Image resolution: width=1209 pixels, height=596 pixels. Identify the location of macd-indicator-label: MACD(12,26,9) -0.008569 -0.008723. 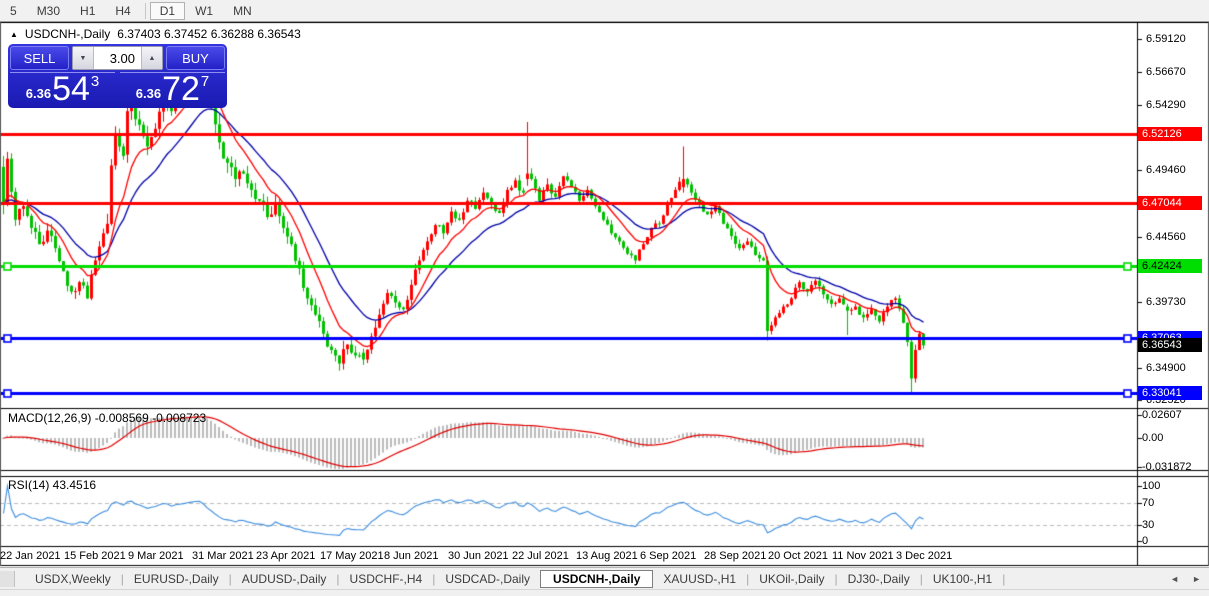
(107, 418).